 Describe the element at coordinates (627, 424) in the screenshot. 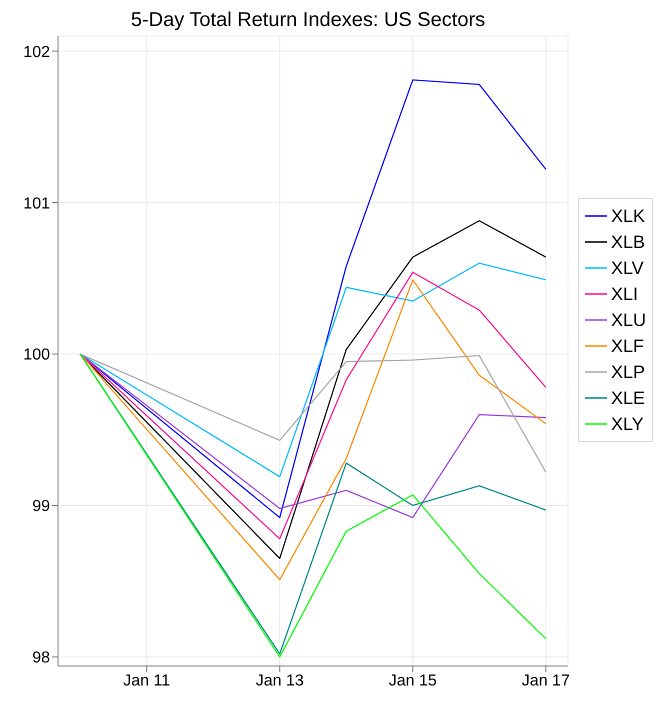

I see `legend-label: XLY` at that location.